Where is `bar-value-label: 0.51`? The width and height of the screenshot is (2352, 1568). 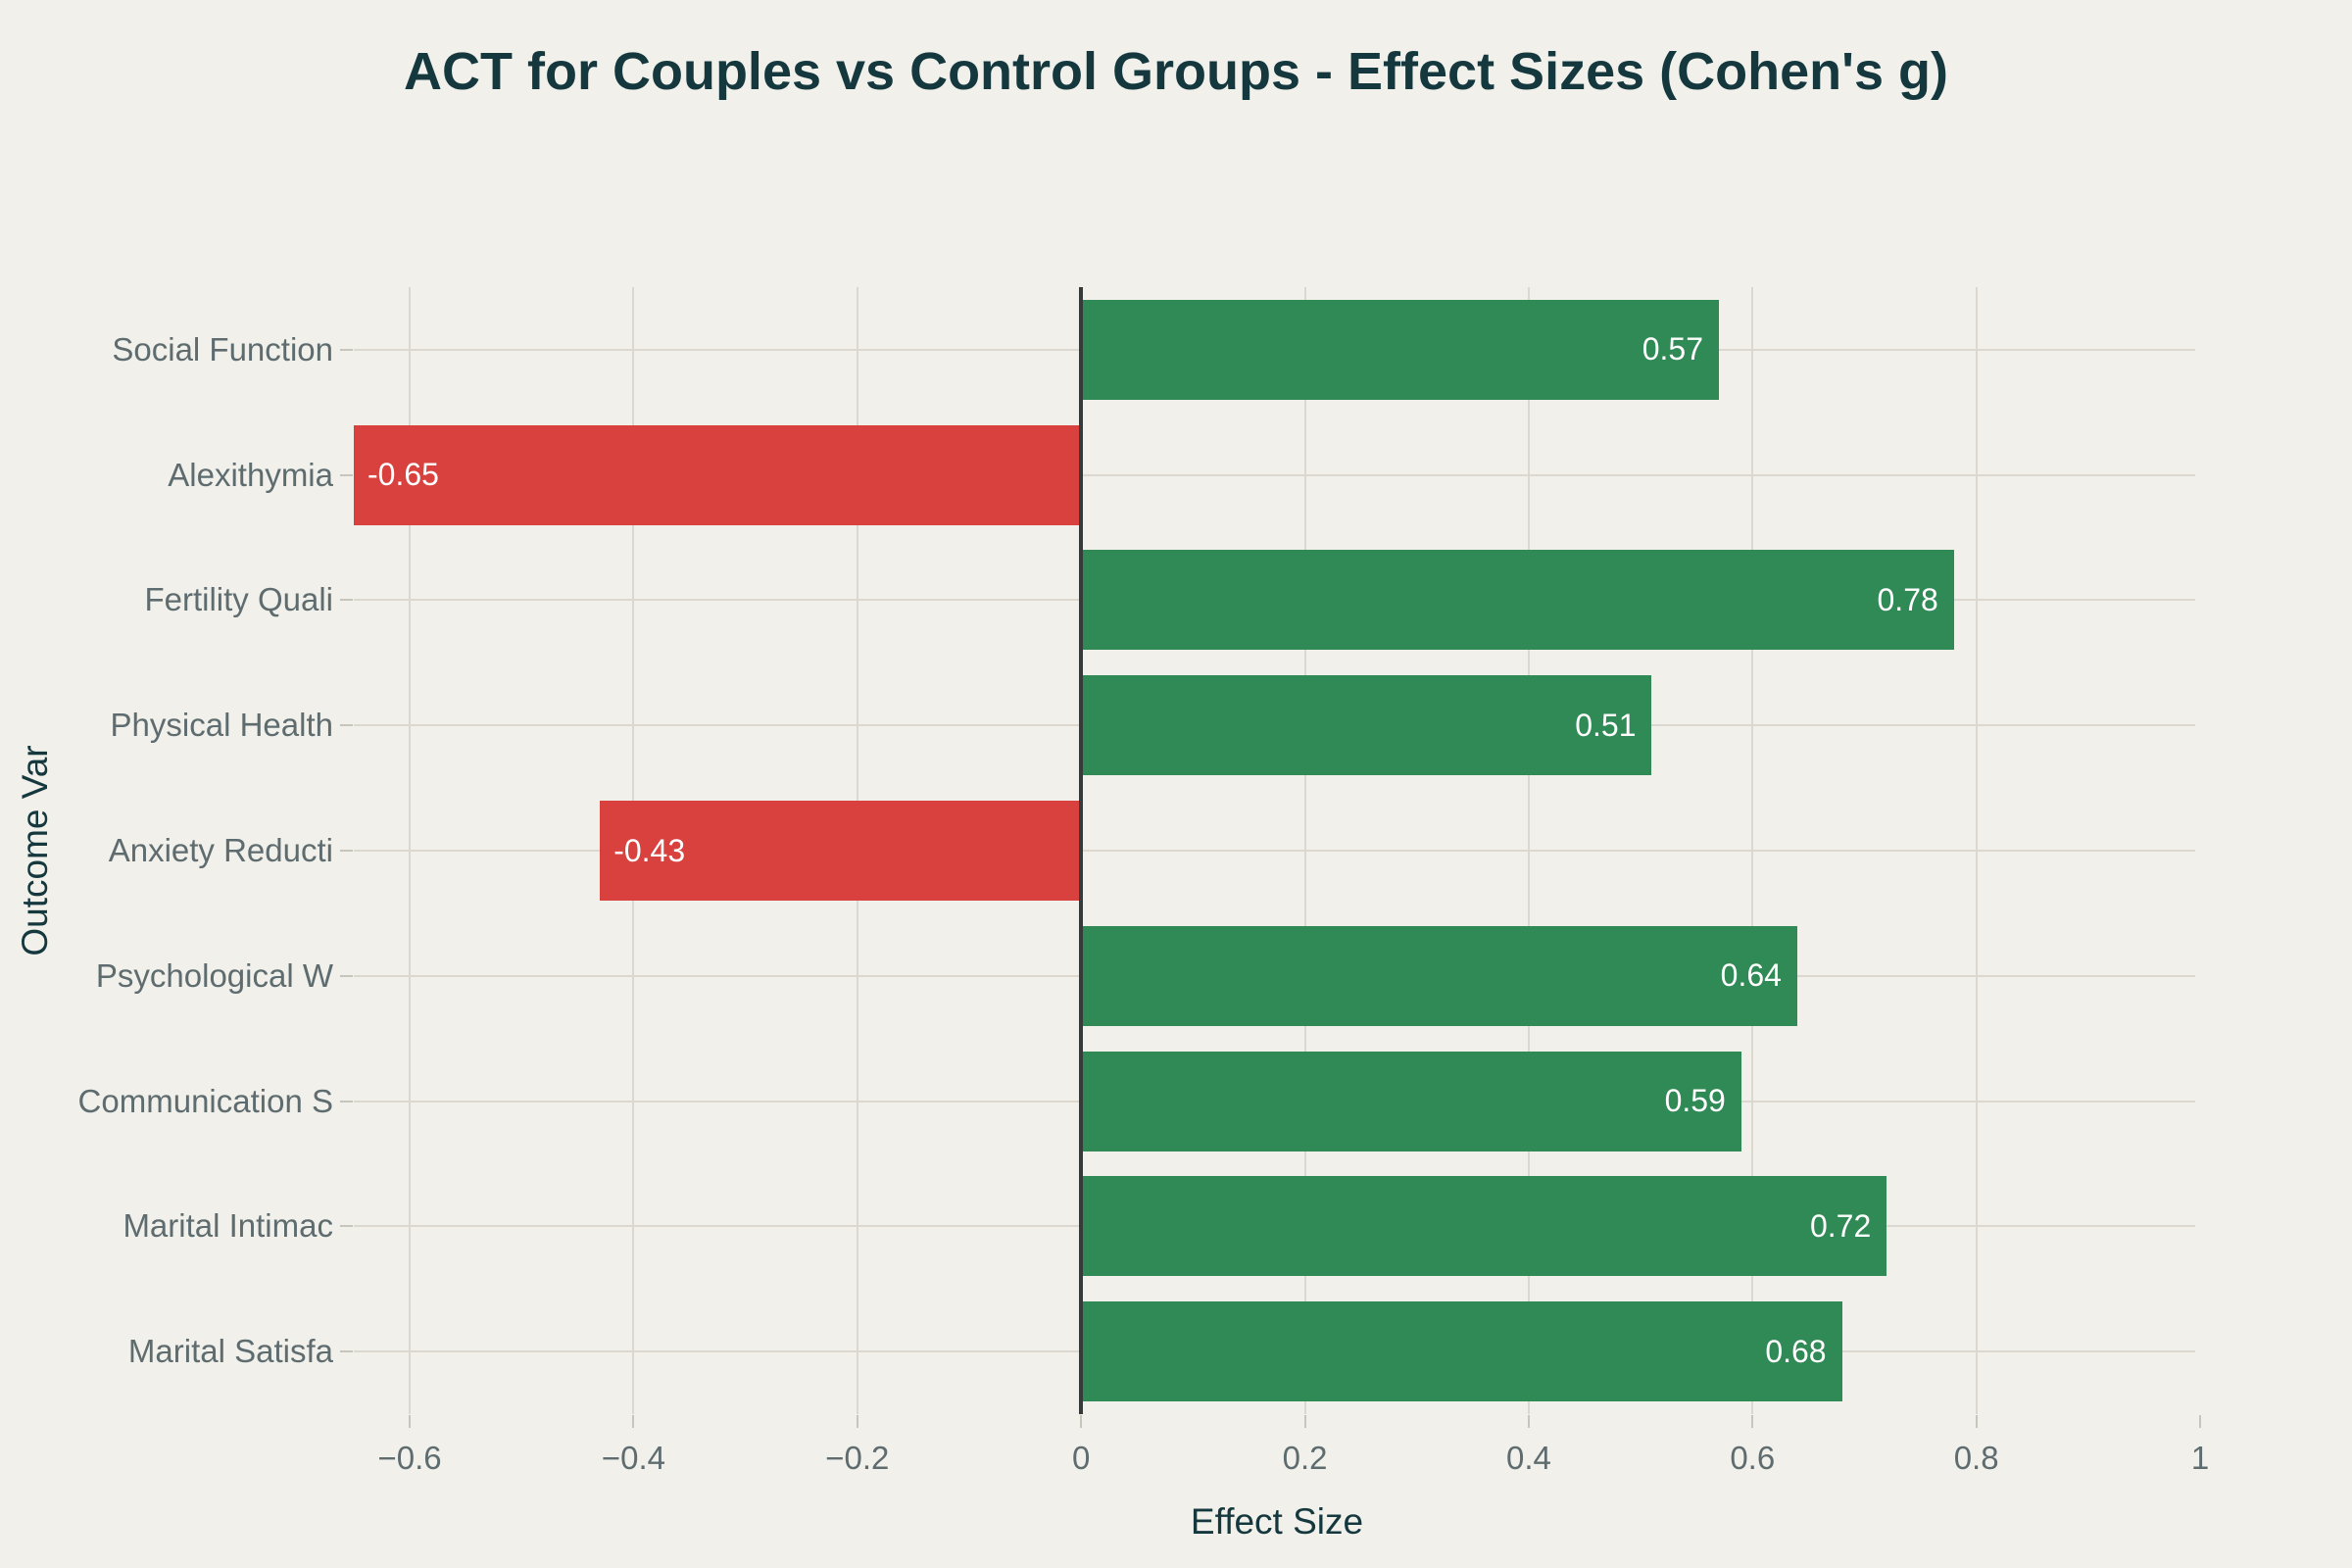 bar-value-label: 0.51 is located at coordinates (1606, 725).